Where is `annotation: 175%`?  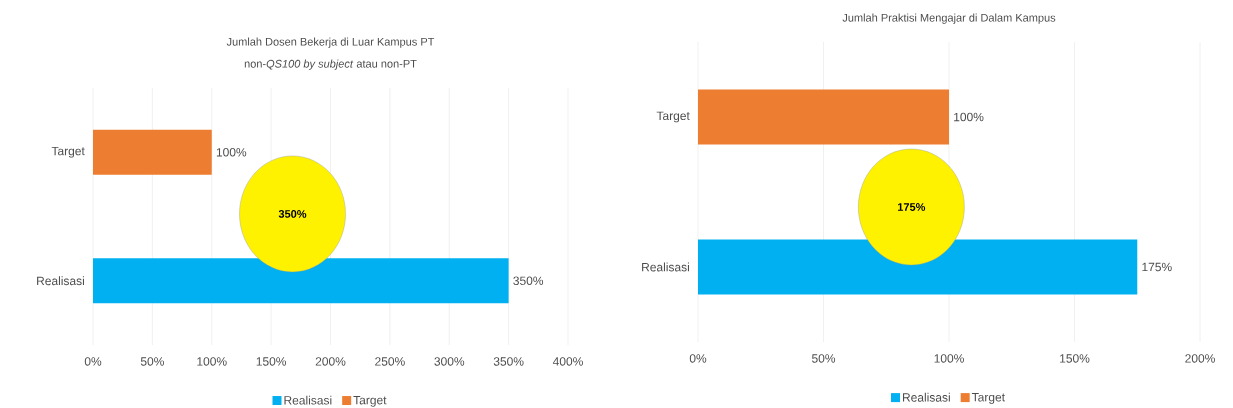 annotation: 175% is located at coordinates (911, 207).